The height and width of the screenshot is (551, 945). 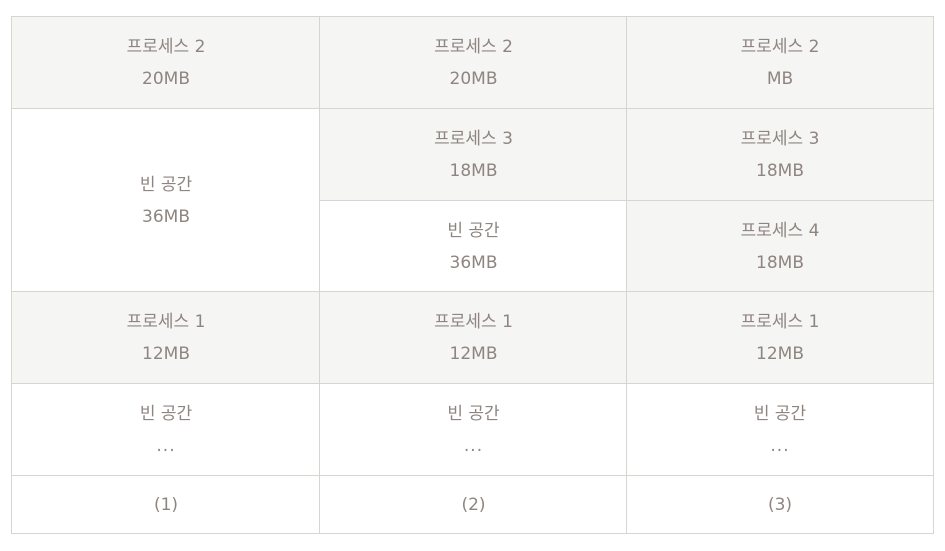 I want to click on col1-process2-block: 프로세스 2 20MB, so click(x=166, y=63).